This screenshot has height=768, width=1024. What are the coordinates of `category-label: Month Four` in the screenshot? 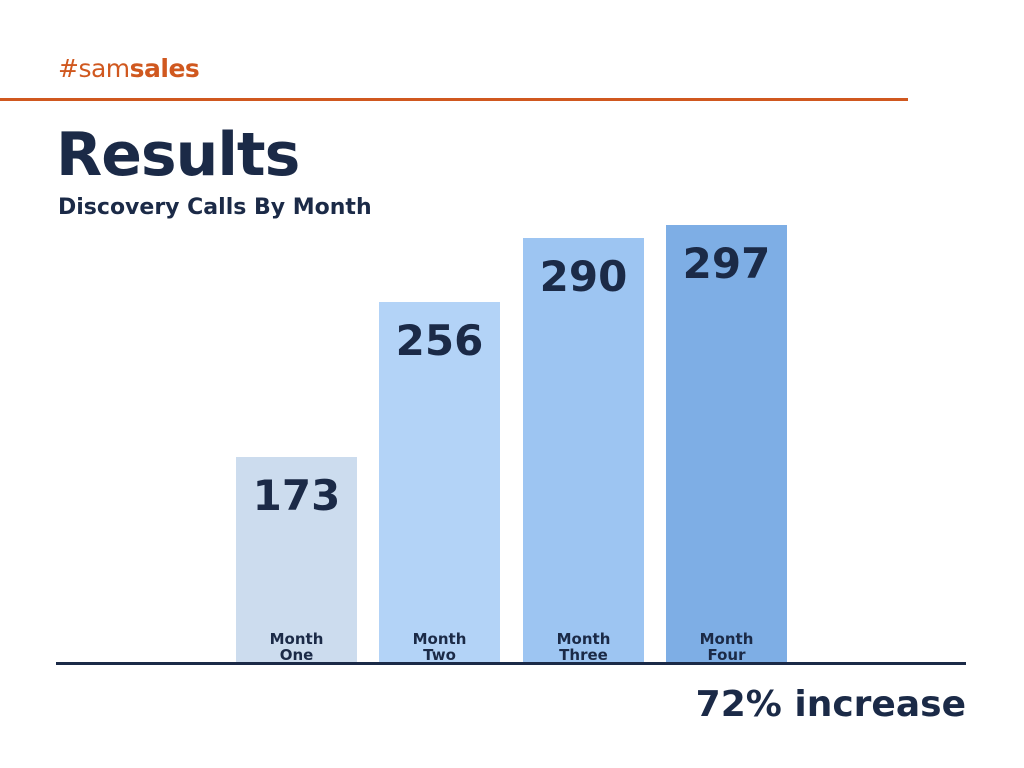 It's located at (726, 647).